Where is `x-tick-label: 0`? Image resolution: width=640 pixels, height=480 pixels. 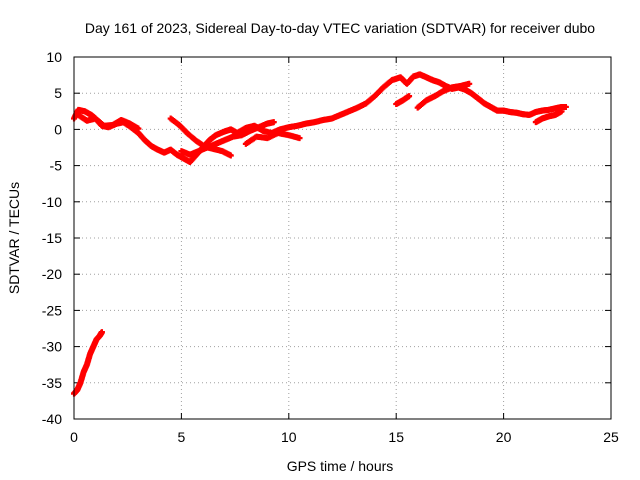
x-tick-label: 0 is located at coordinates (74, 437).